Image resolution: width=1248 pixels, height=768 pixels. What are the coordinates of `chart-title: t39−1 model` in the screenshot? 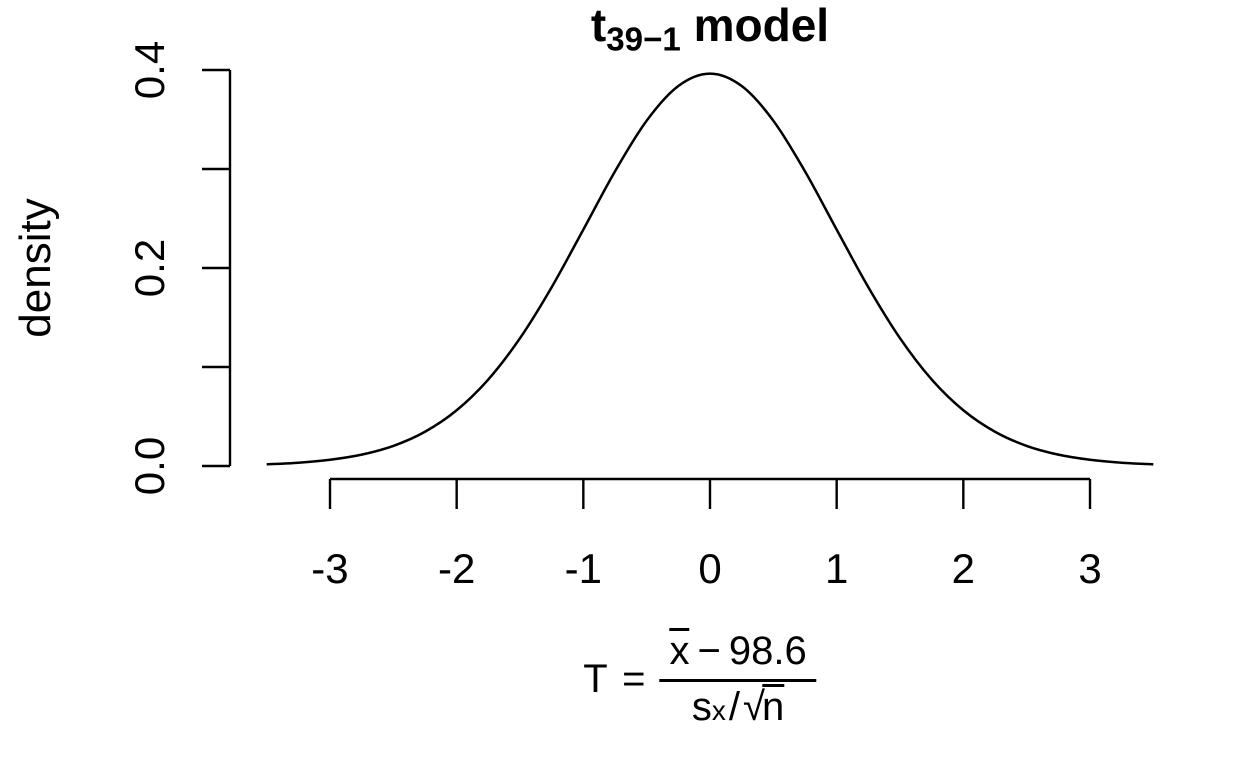 It's located at (710, 28).